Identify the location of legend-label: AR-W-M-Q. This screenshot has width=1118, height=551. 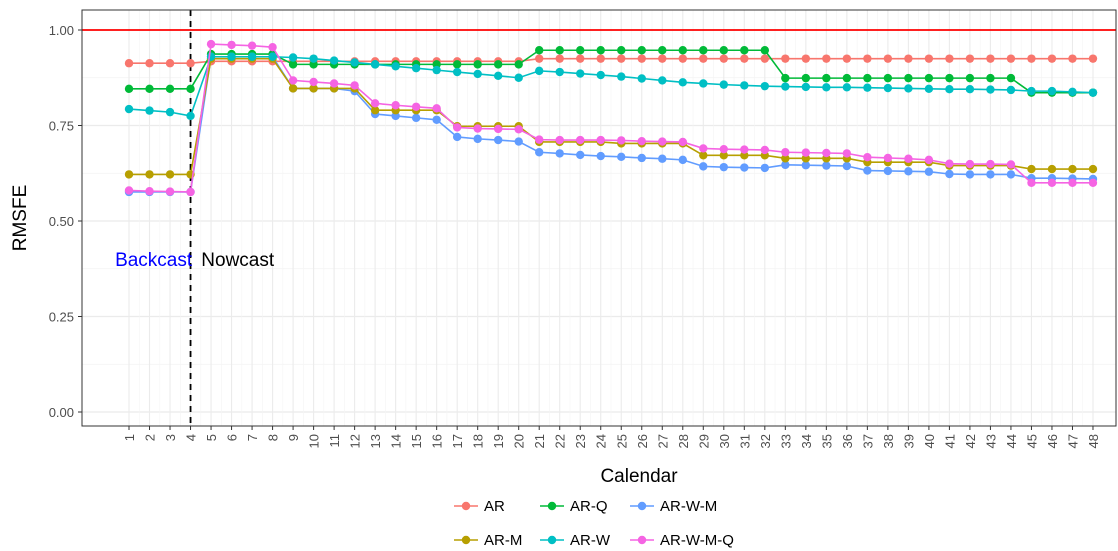
(697, 540).